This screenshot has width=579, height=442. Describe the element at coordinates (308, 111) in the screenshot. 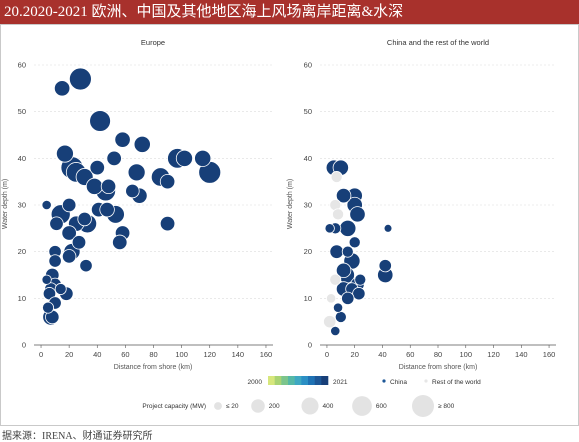

I see `china-y-tick-label: 50` at that location.